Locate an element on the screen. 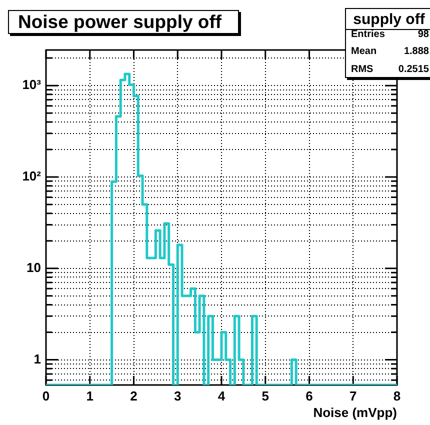  annotation: Mean is located at coordinates (364, 52).